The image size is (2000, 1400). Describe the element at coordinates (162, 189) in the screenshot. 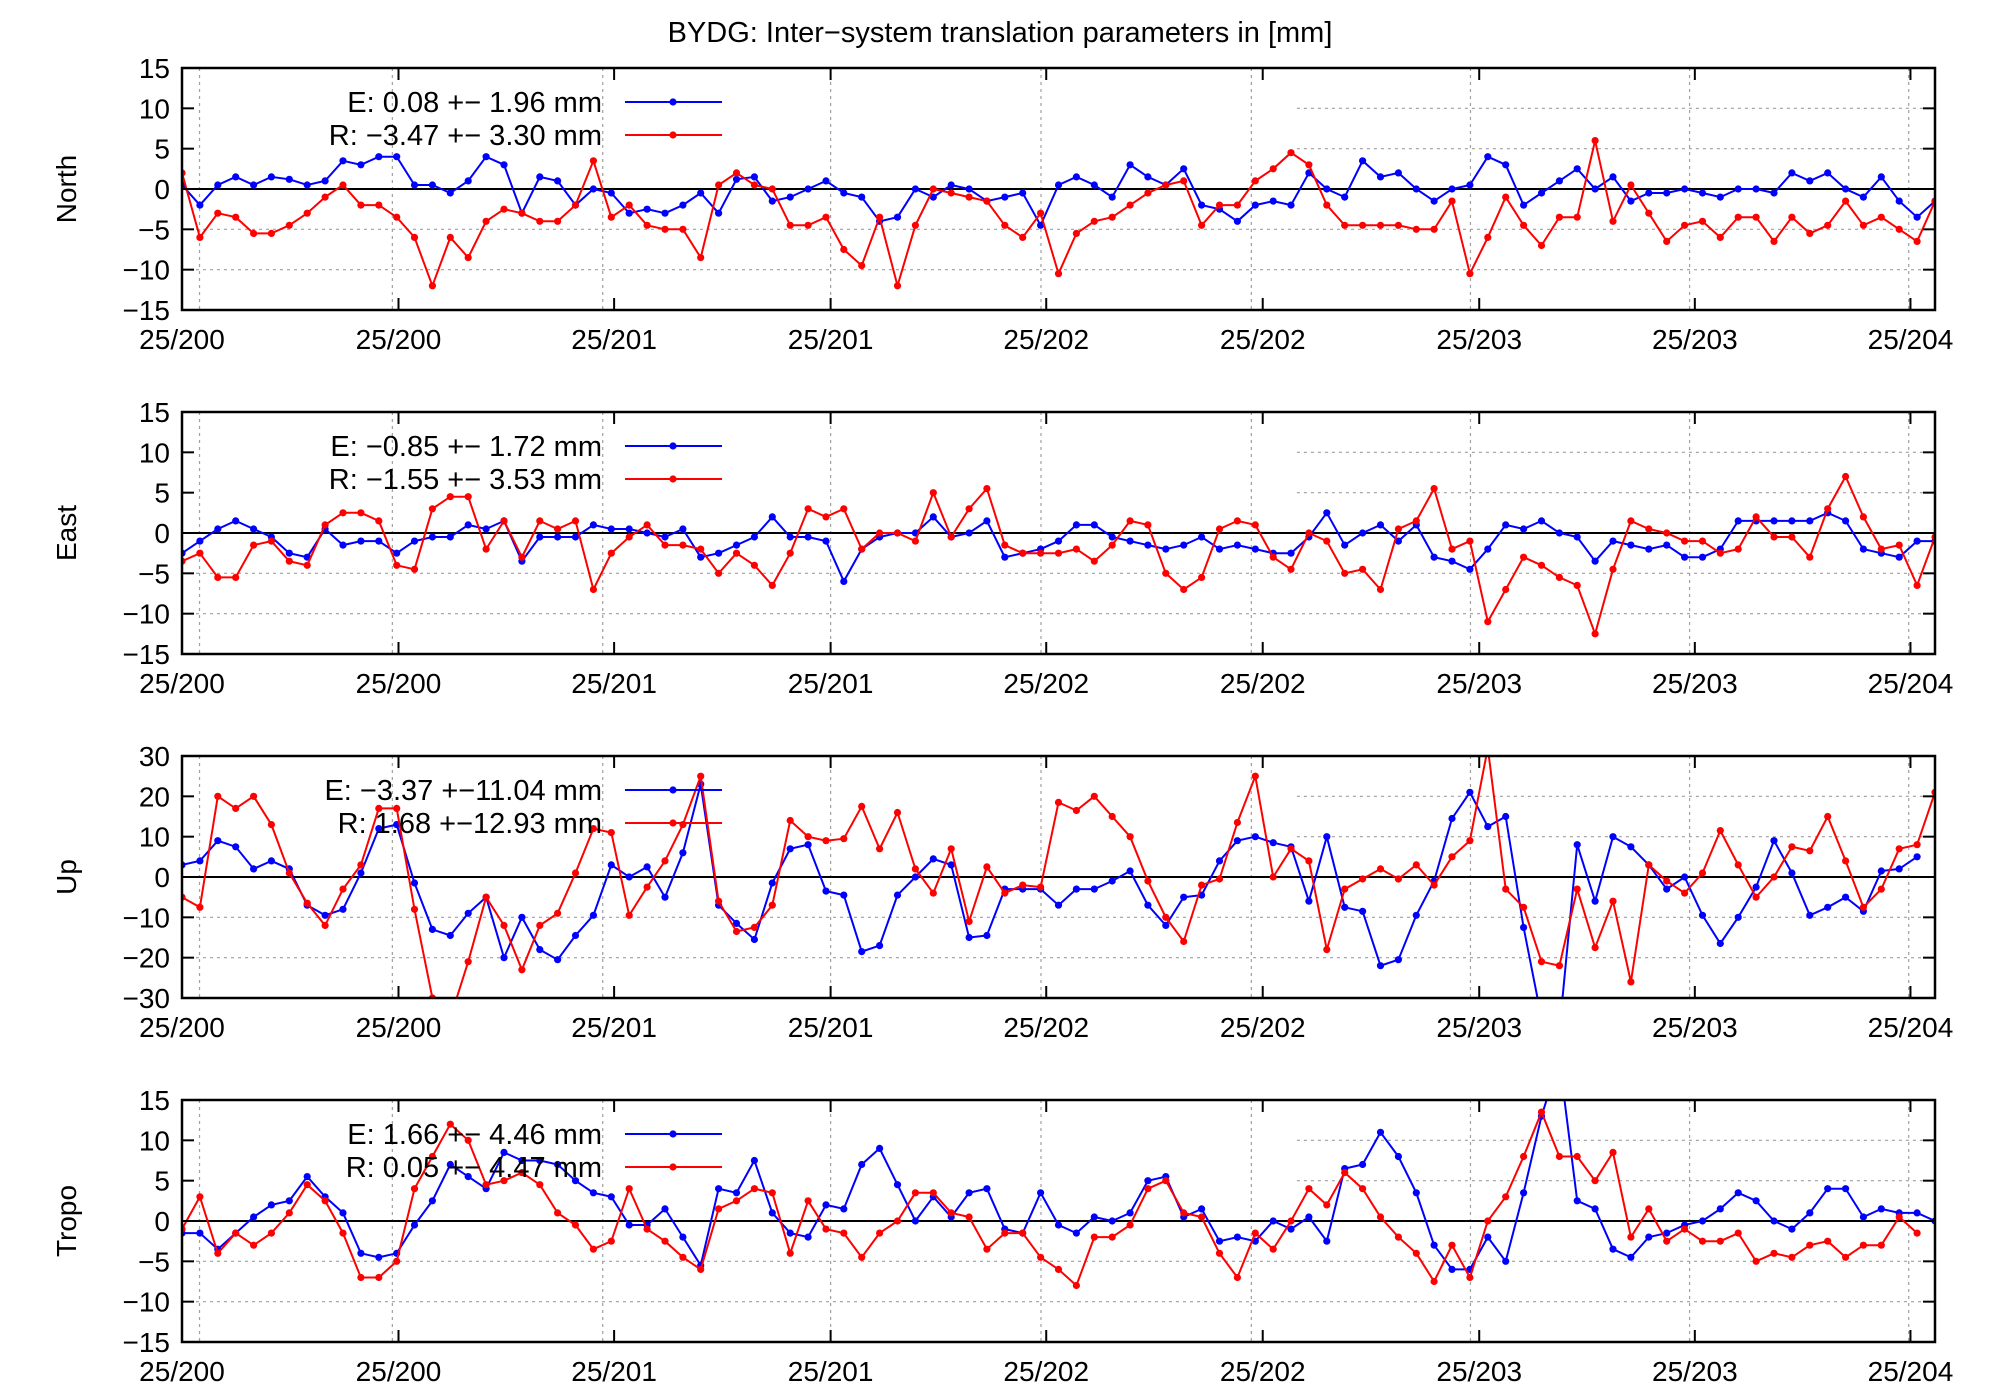

I see `y-tick-label: 0` at that location.